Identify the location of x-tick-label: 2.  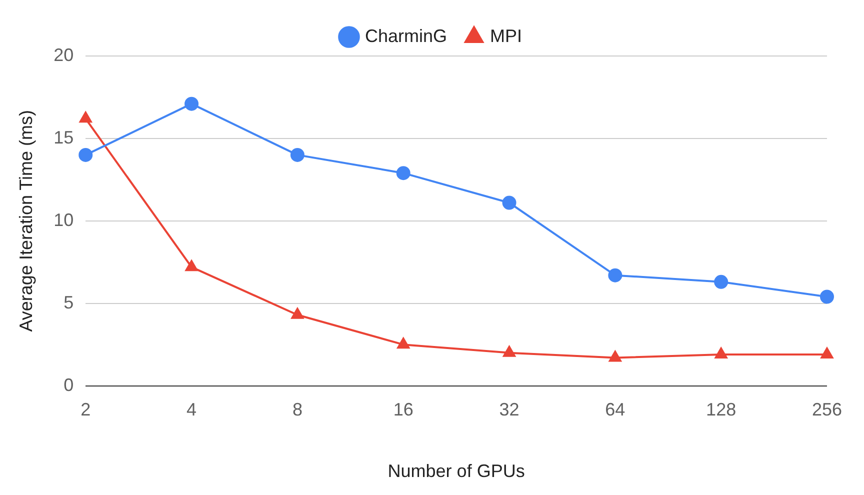
(85, 410).